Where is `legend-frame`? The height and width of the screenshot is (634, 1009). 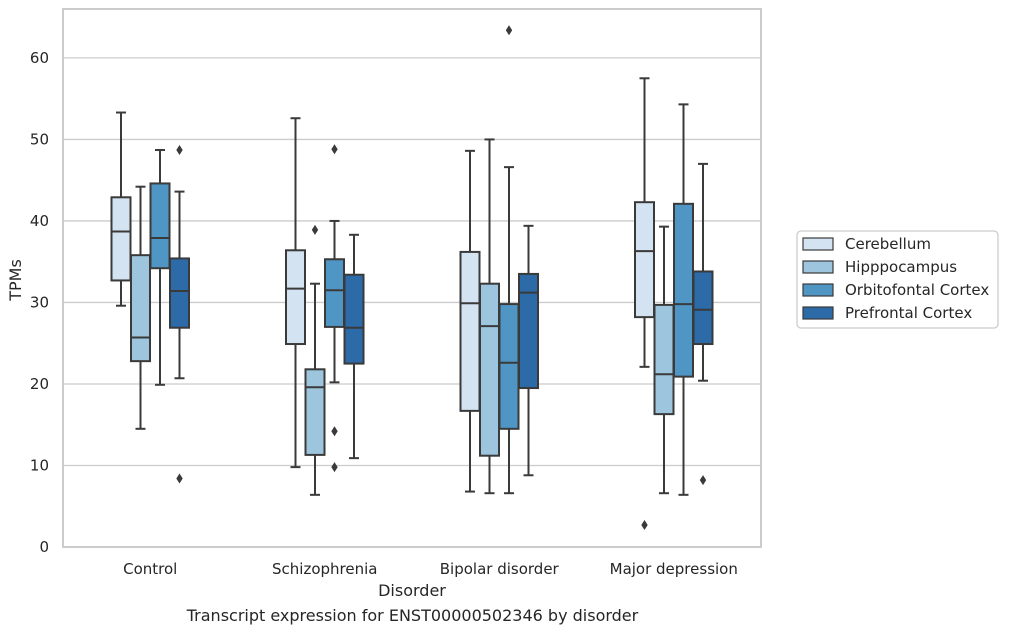
legend-frame is located at coordinates (897, 279).